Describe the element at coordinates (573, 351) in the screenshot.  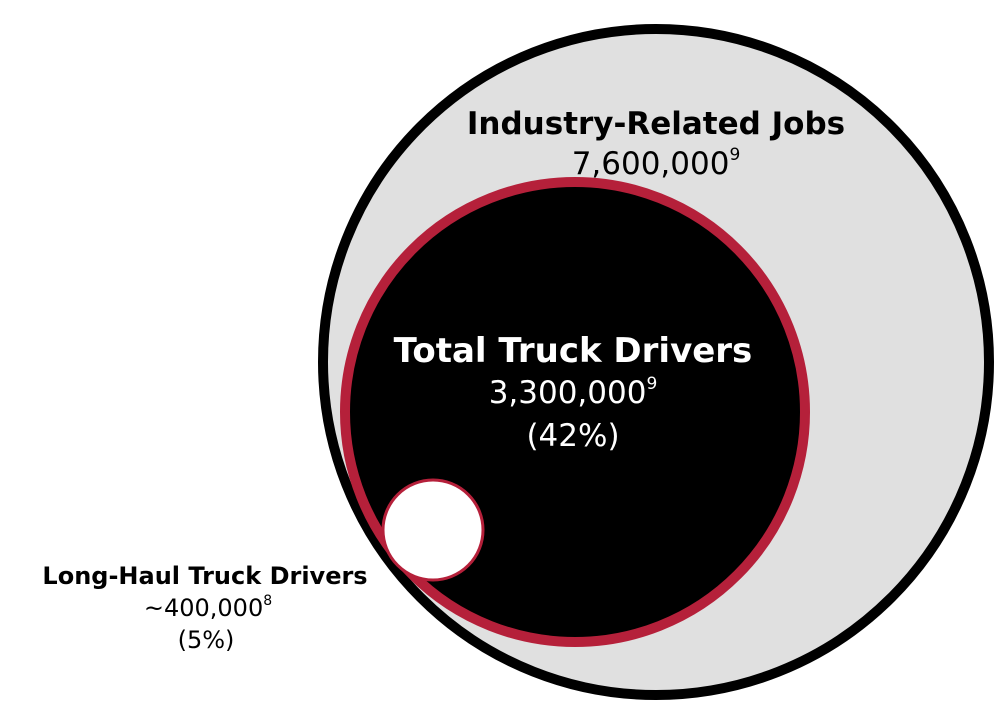
I see `node-label: Total Truck Drivers` at that location.